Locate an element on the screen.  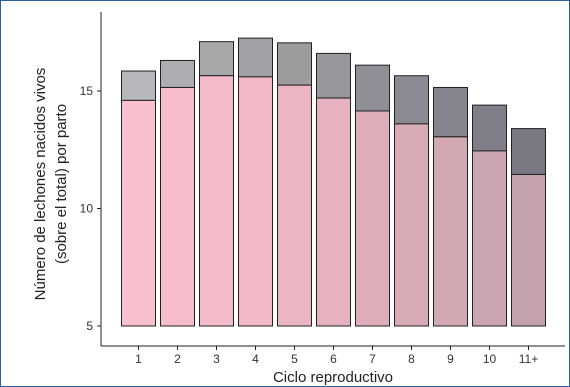
x-ticks: 1 2 3 4 5 6 7 8 9 10 11+ is located at coordinates (336, 356).